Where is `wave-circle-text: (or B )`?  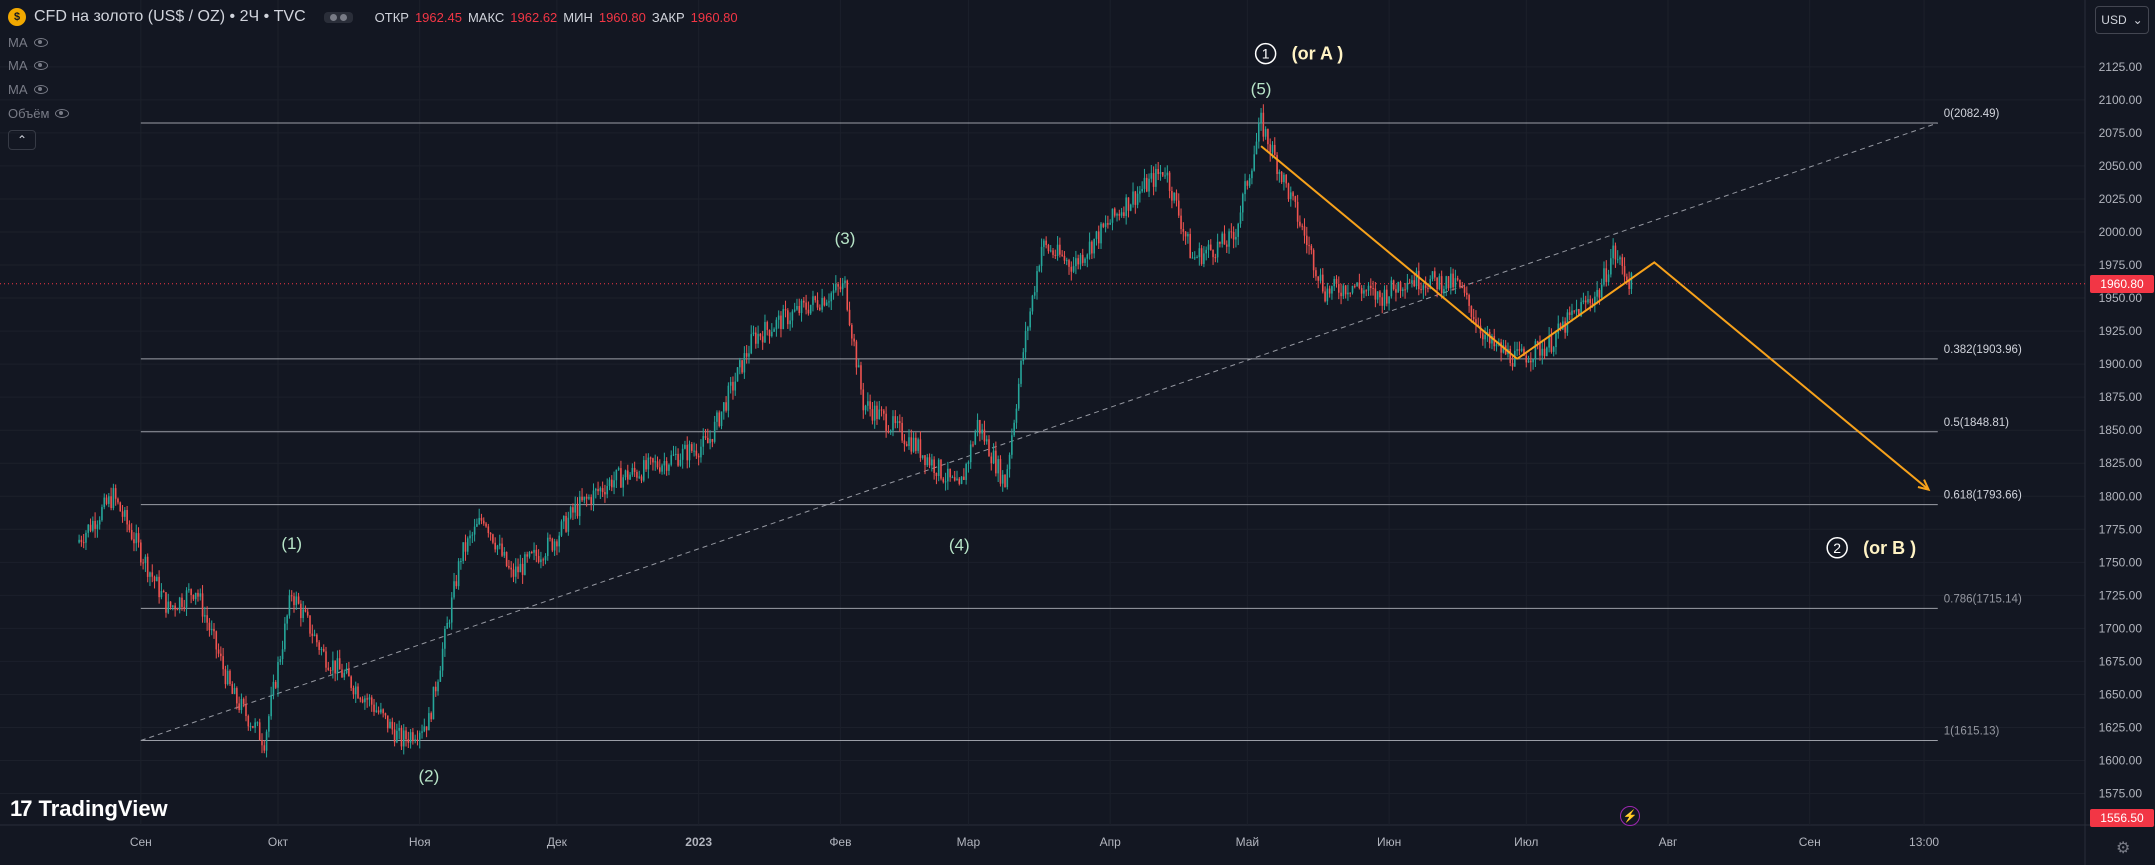 wave-circle-text: (or B ) is located at coordinates (1889, 548).